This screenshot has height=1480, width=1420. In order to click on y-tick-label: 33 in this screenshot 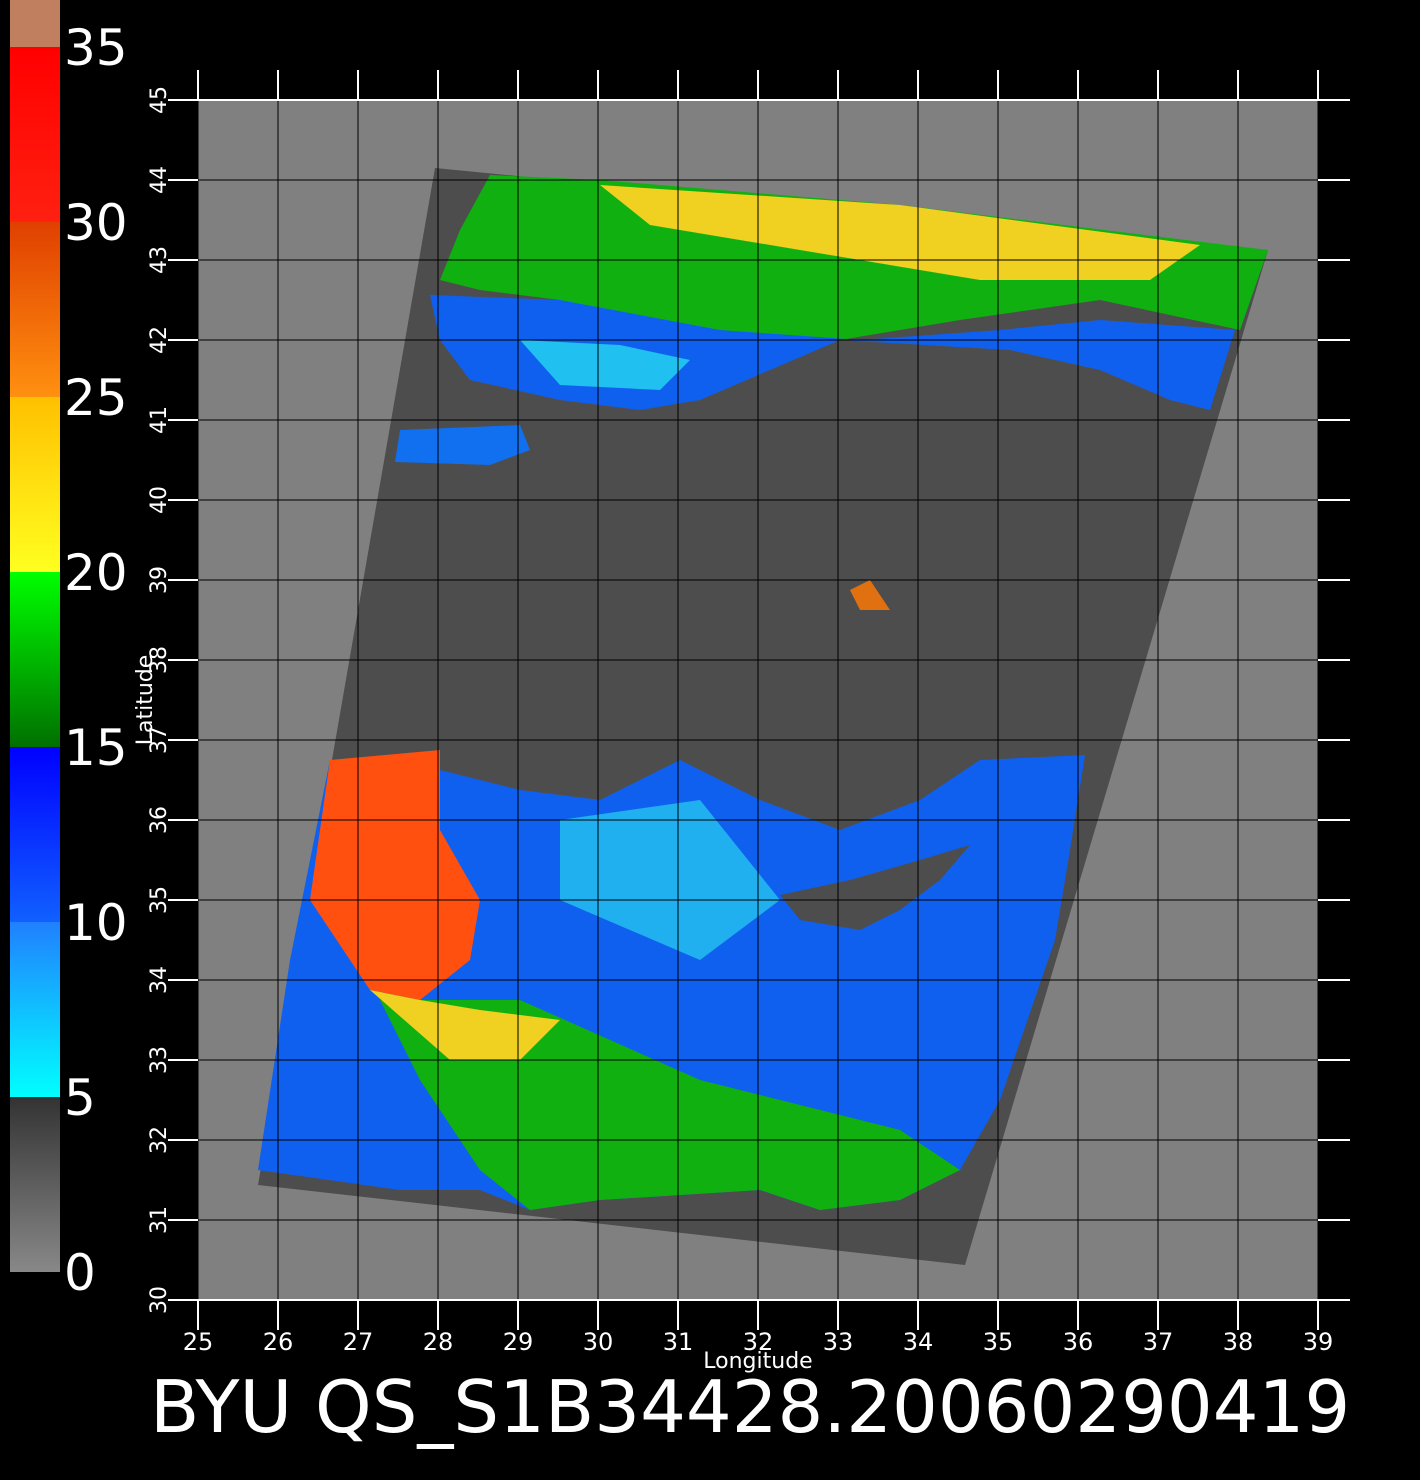, I will do `click(159, 1060)`.